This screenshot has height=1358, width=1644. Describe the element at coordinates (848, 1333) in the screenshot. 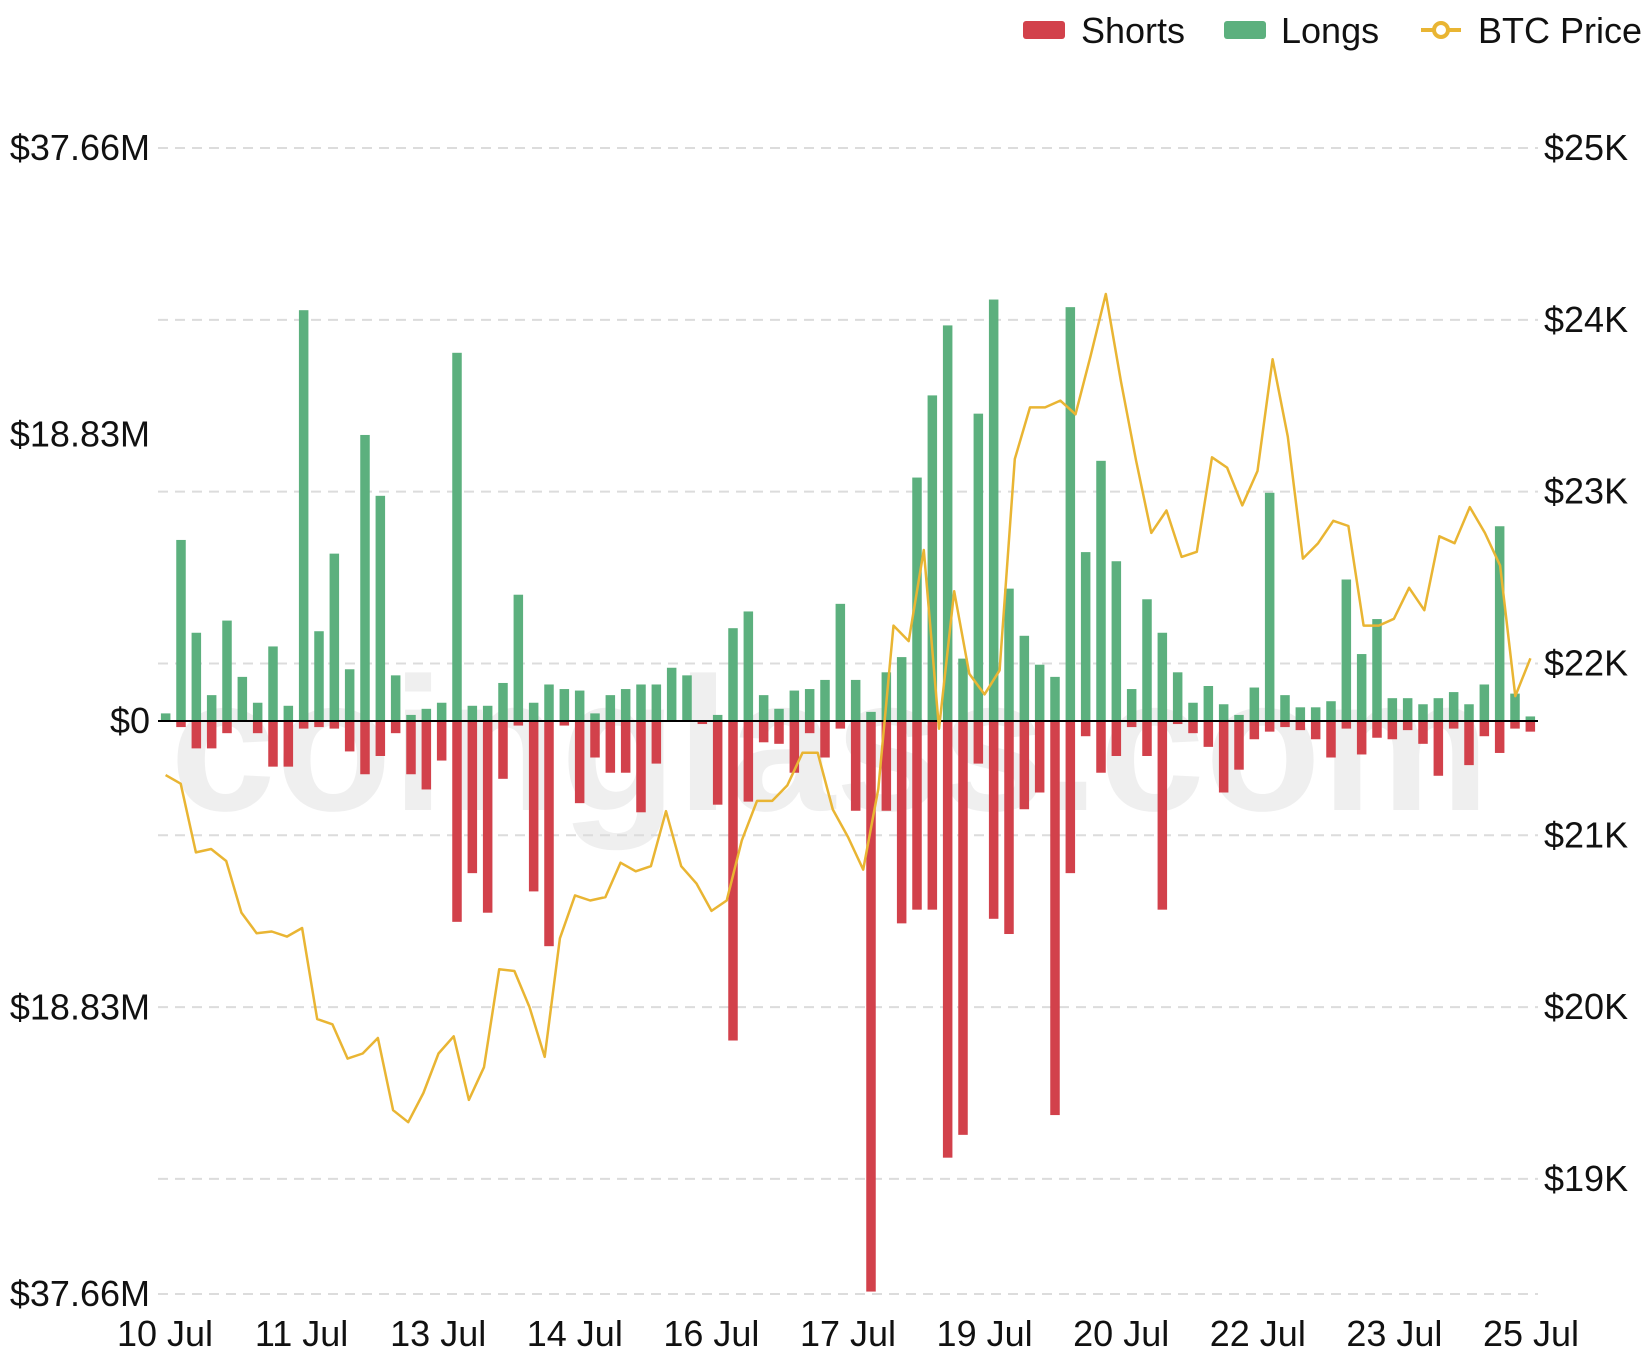

I see `x-axis-tick-label: 17 Jul` at that location.